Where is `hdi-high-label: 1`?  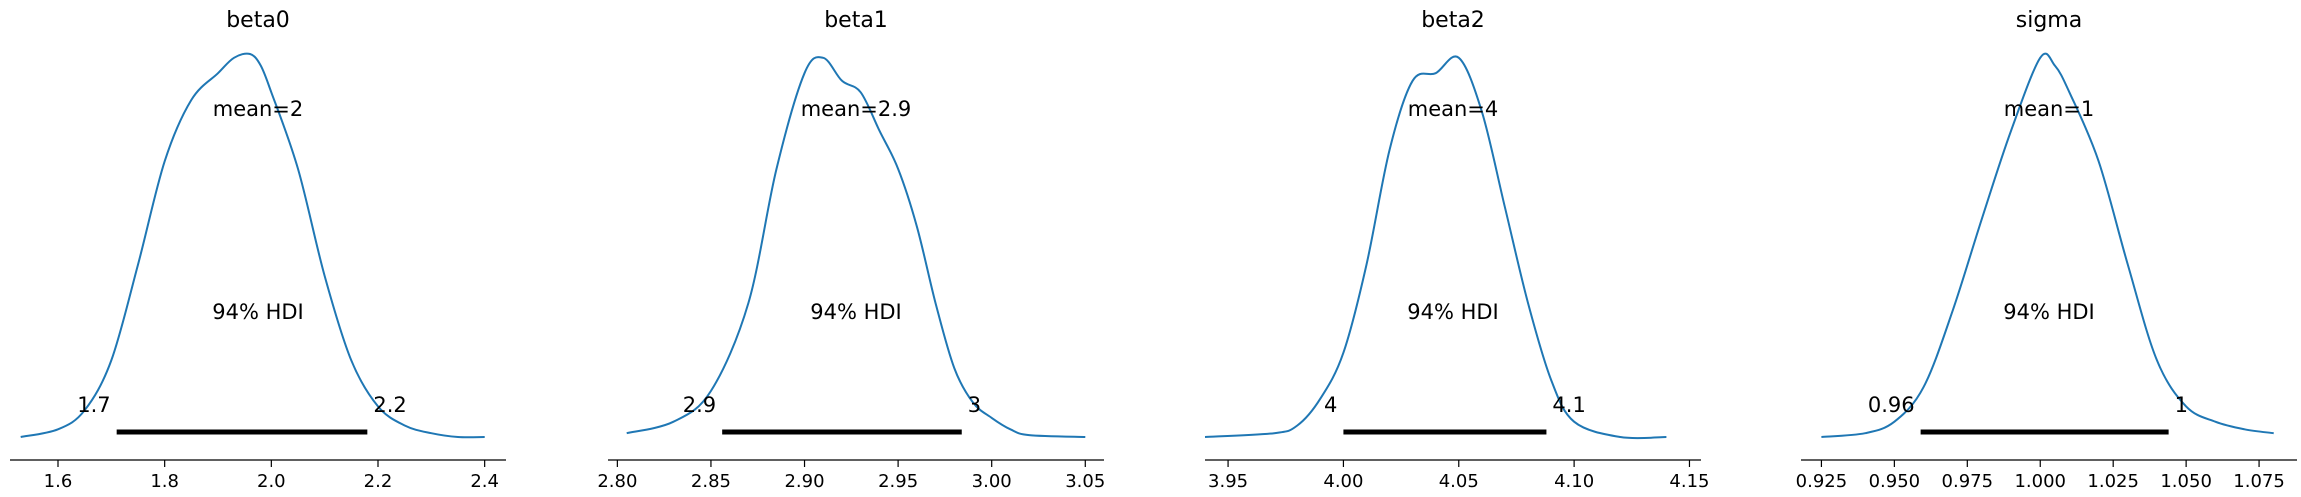 hdi-high-label: 1 is located at coordinates (2181, 405).